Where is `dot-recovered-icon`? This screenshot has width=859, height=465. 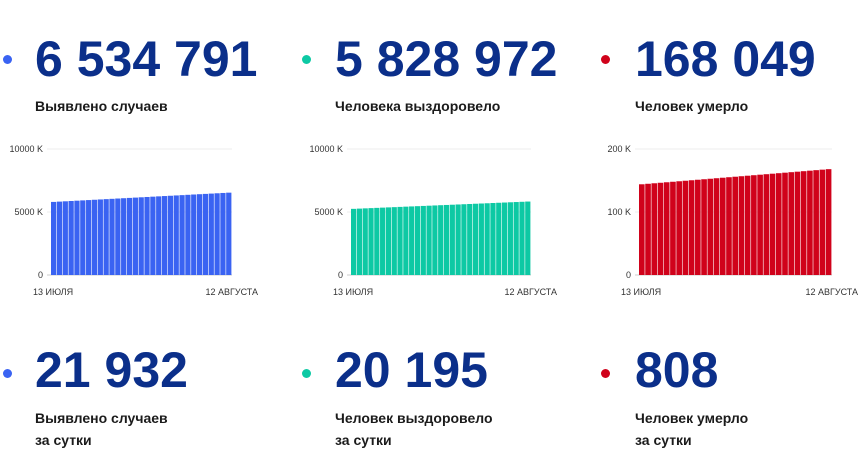 dot-recovered-icon is located at coordinates (306, 59).